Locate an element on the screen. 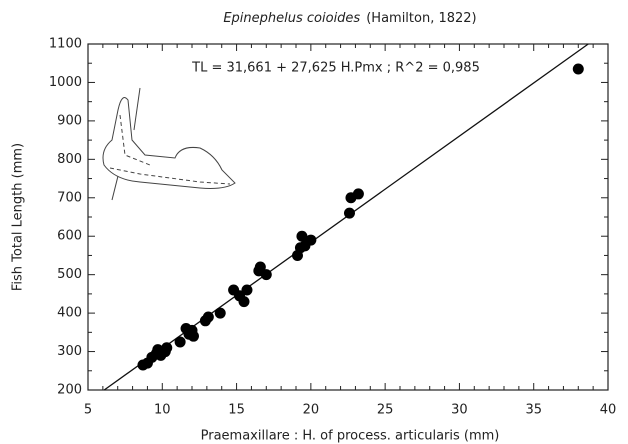 The height and width of the screenshot is (444, 628). x-tick-label: 20 is located at coordinates (311, 410).